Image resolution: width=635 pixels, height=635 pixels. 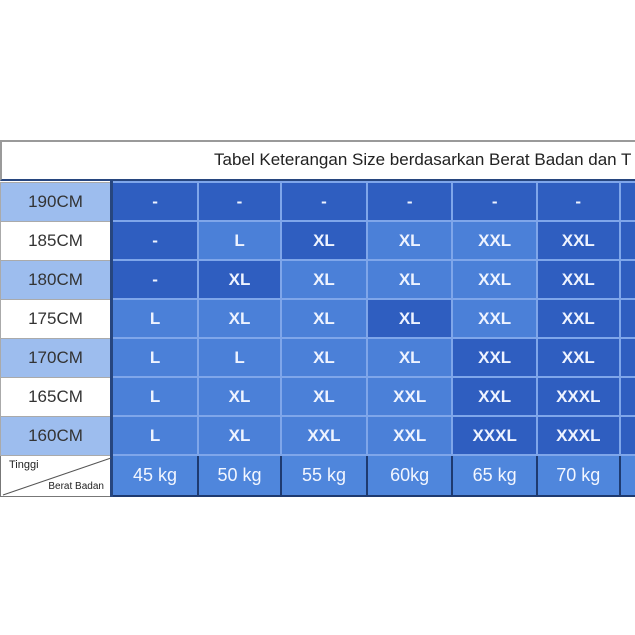 What do you see at coordinates (24, 464) in the screenshot?
I see `height-axis-label: Tinggi` at bounding box center [24, 464].